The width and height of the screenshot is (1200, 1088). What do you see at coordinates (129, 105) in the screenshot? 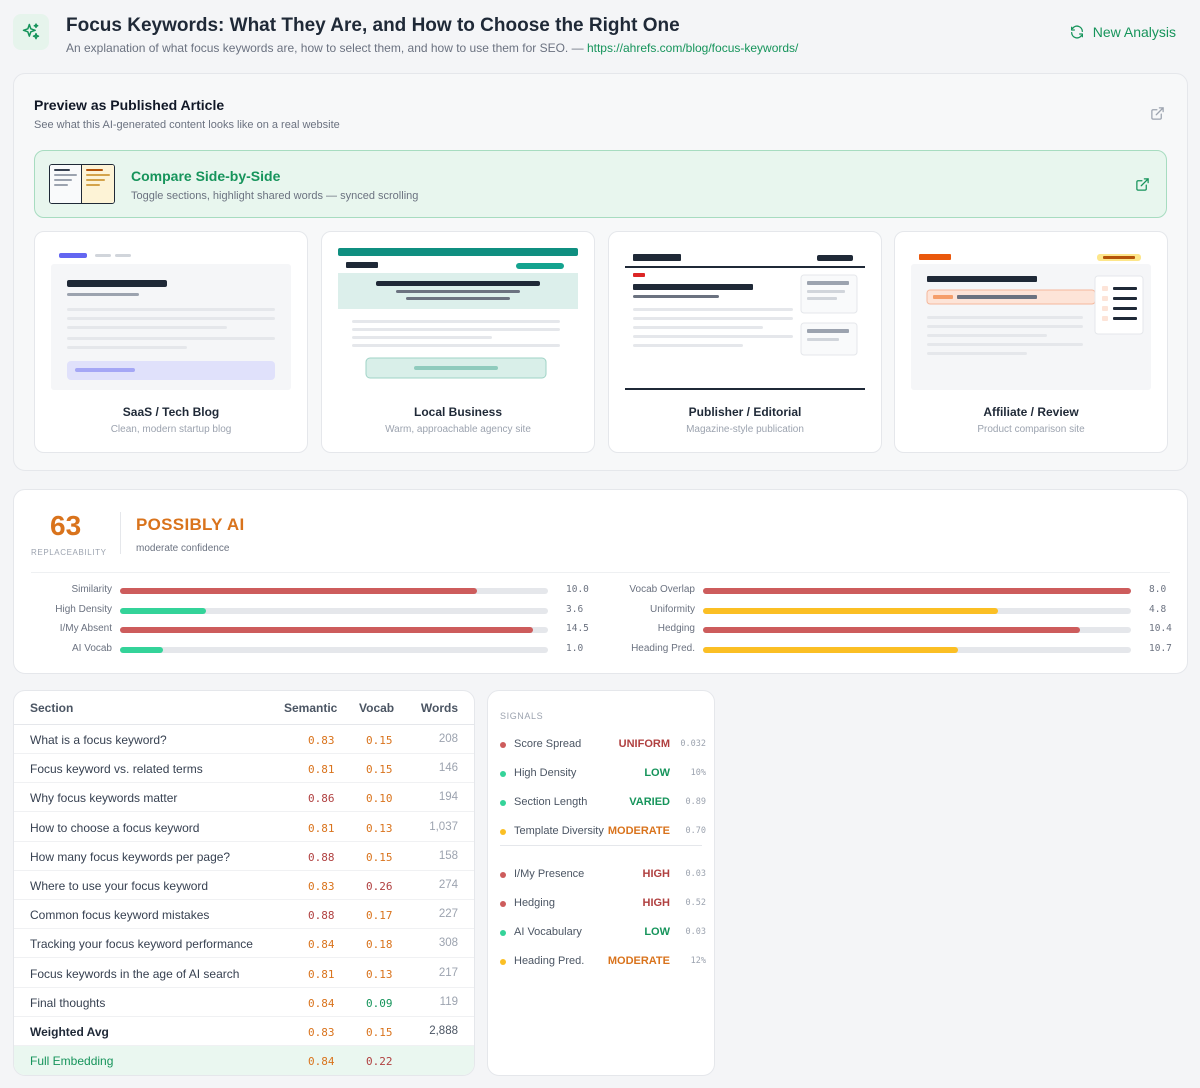
I see `preview-title: Preview as Published Article` at bounding box center [129, 105].